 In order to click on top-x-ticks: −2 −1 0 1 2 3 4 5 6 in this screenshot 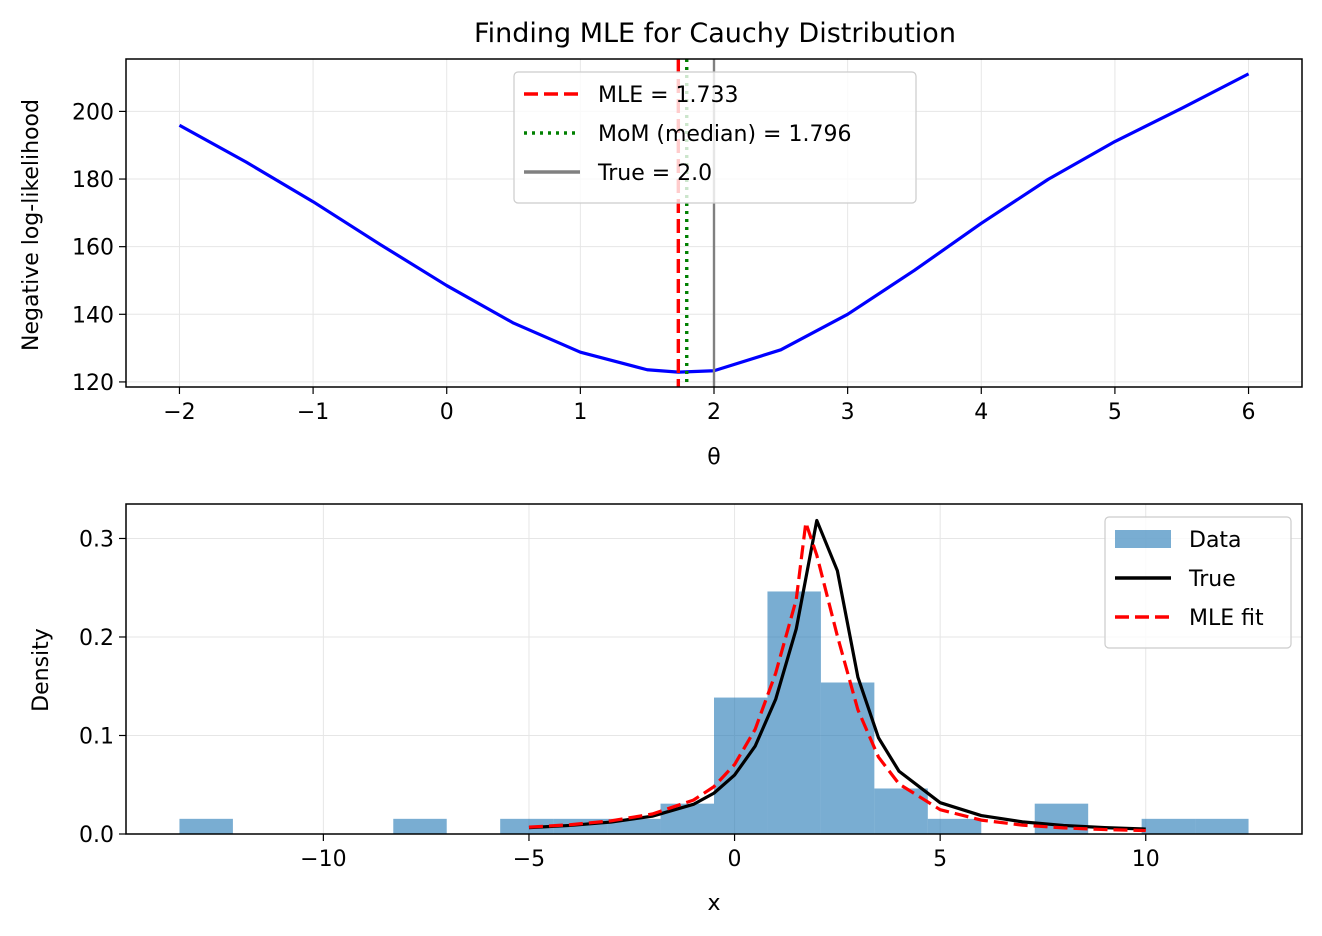, I will do `click(709, 406)`.